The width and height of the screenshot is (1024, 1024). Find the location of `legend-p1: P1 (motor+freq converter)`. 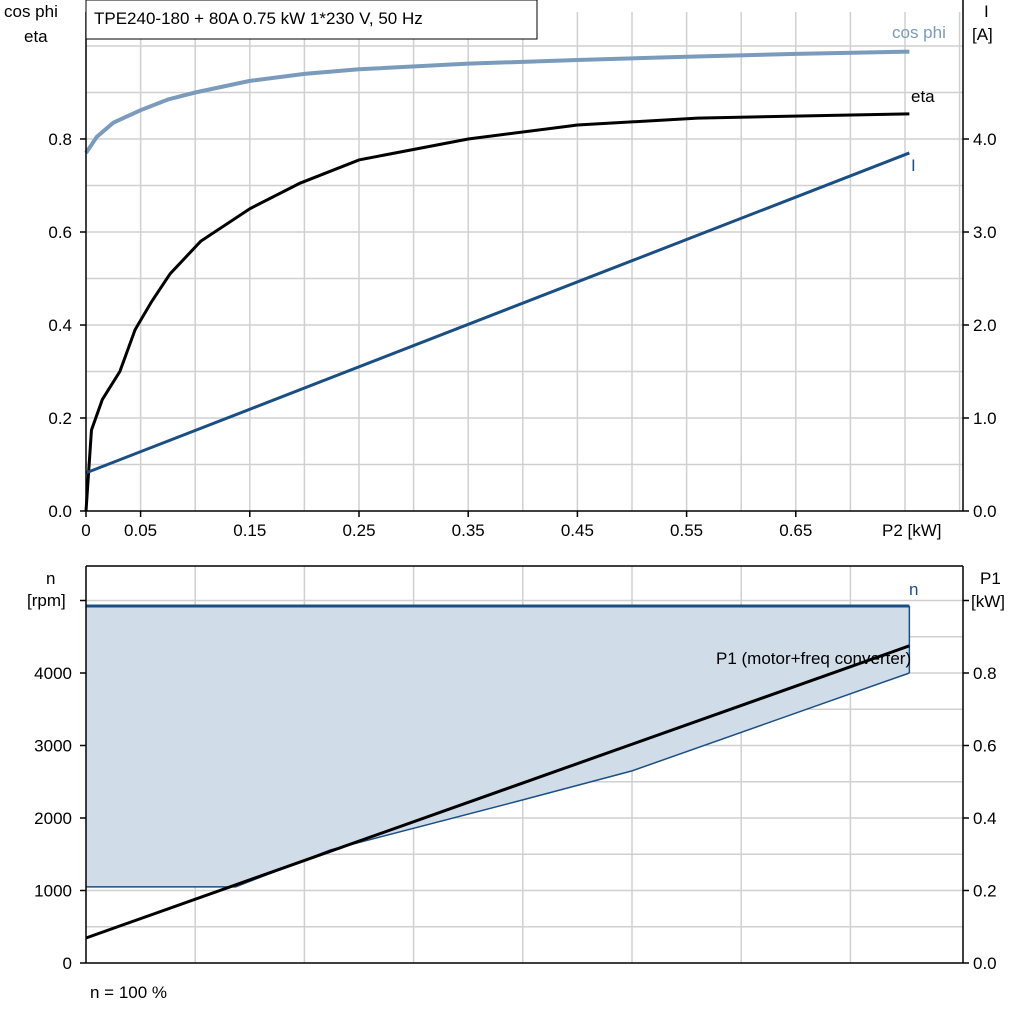

legend-p1: P1 (motor+freq converter) is located at coordinates (813, 658).